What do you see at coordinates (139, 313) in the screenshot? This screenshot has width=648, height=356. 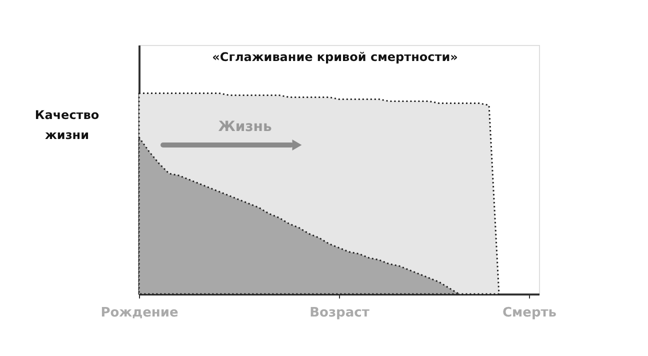 I see `x-tick-label: Рождение` at bounding box center [139, 313].